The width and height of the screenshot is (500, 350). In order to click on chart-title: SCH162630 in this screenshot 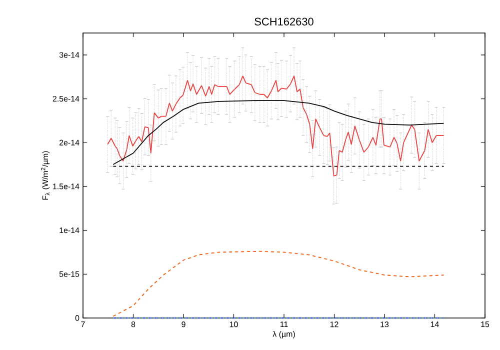, I will do `click(284, 22)`.